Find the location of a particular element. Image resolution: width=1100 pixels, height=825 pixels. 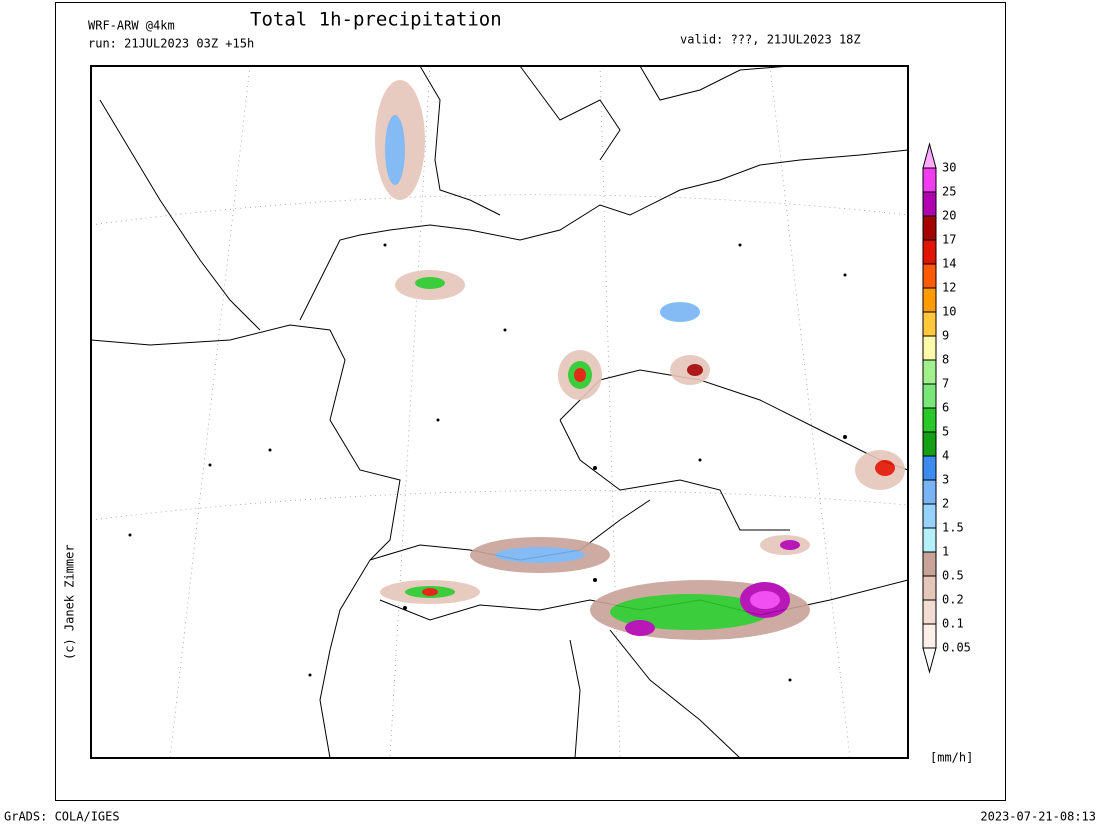

legend-level: 30 is located at coordinates (949, 168).